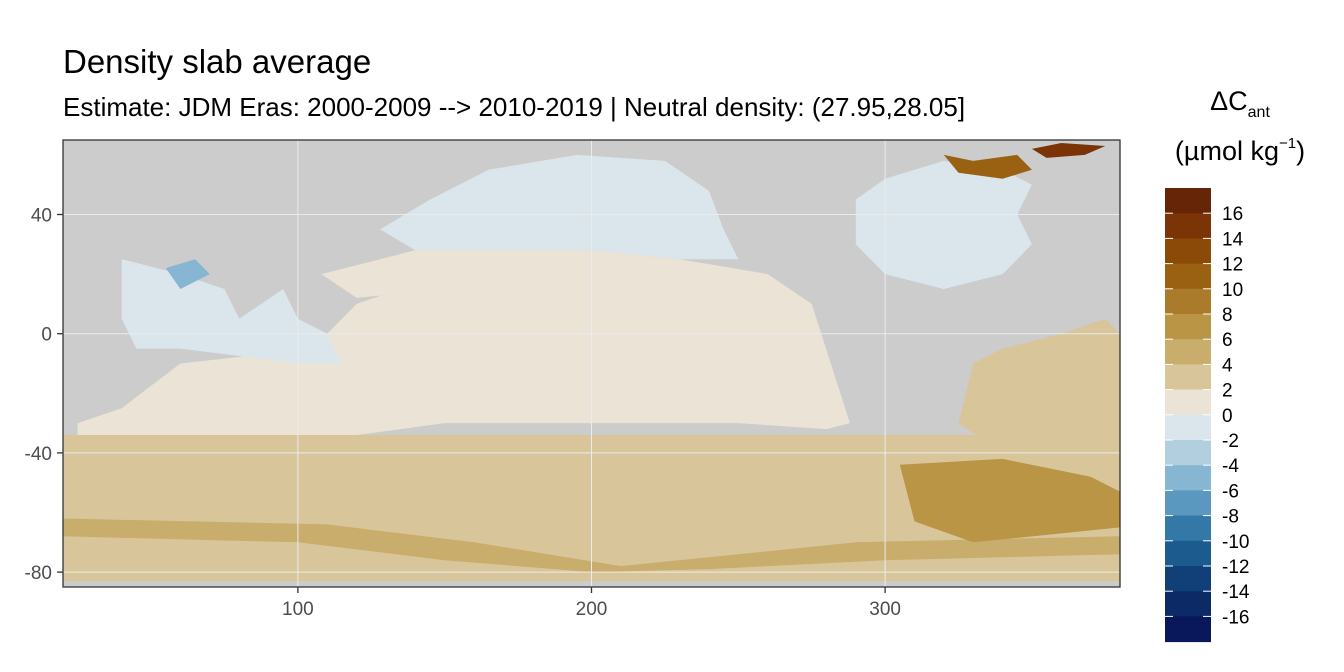 This screenshot has height=672, width=1344. I want to click on legend-title-subscript: ant, so click(1258, 112).